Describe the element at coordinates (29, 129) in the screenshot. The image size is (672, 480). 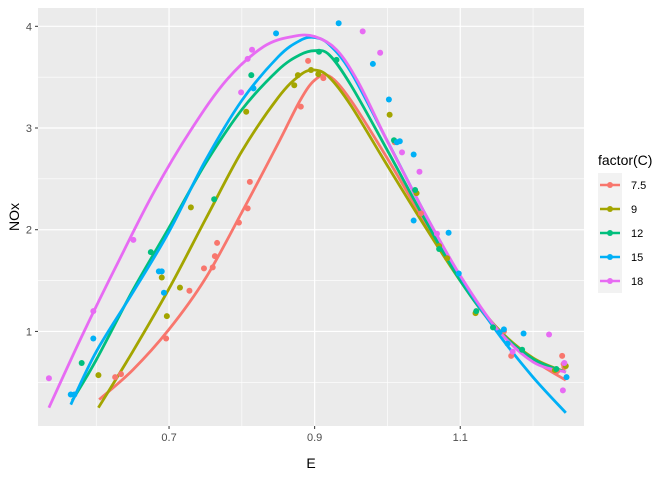
I see `y-tick-label: 3` at that location.